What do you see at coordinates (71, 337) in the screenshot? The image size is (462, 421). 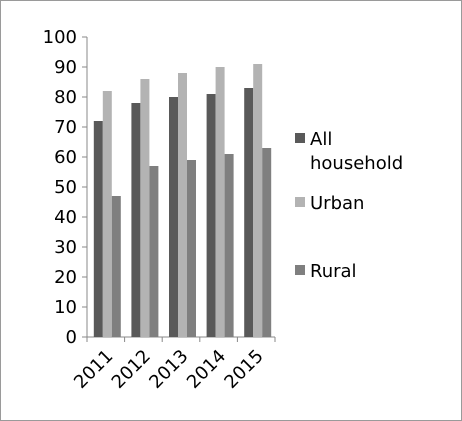 I see `y-tick-label: 0` at bounding box center [71, 337].